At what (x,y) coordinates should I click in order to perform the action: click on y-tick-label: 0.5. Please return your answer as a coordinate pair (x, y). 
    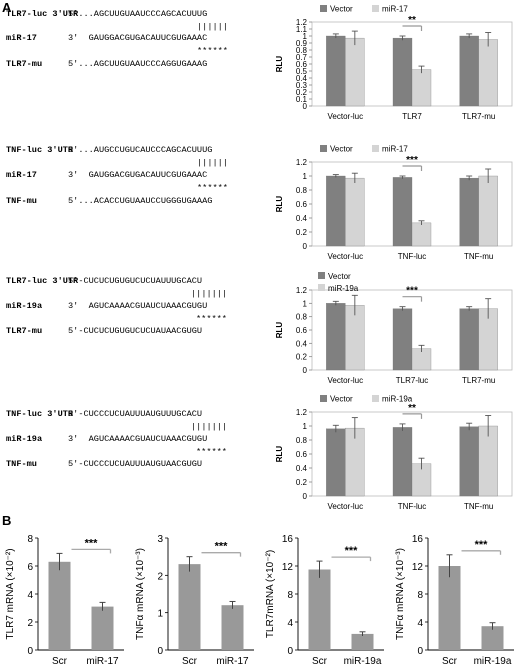
    Looking at the image, I should click on (302, 71).